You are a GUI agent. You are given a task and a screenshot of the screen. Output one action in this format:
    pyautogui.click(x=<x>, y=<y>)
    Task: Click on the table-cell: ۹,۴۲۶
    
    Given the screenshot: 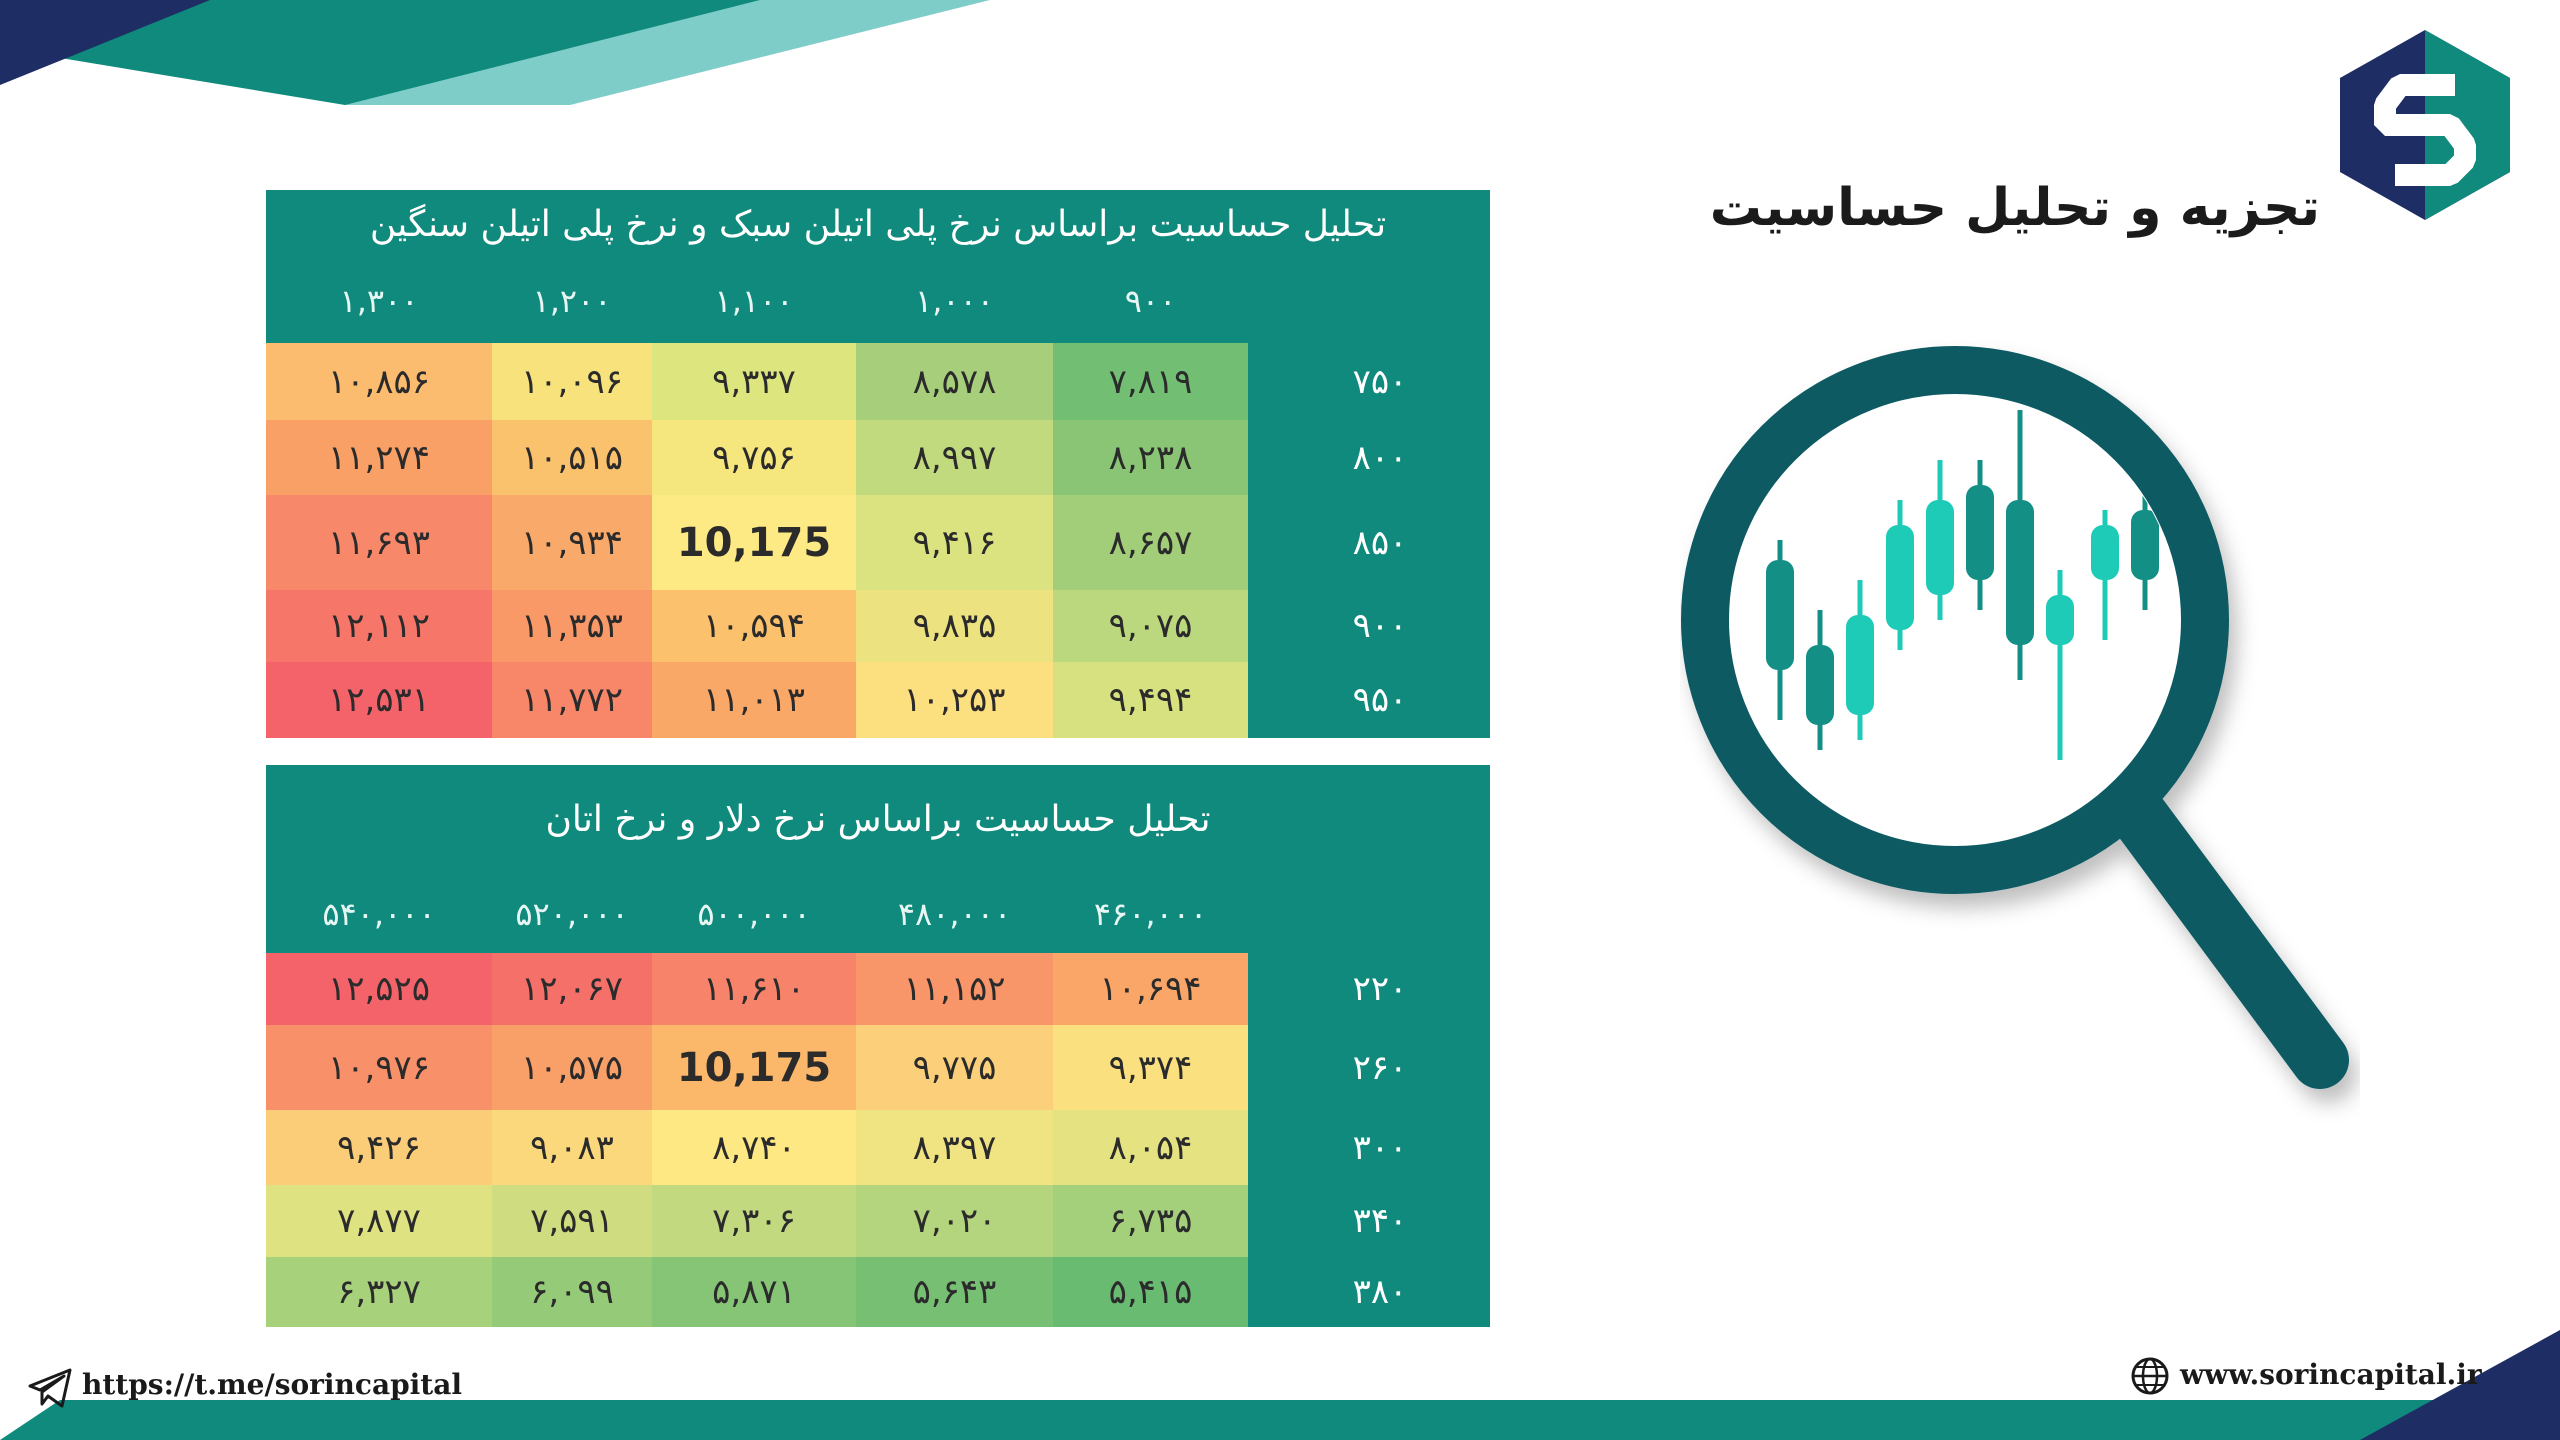 What is the action you would take?
    pyautogui.click(x=379, y=1147)
    